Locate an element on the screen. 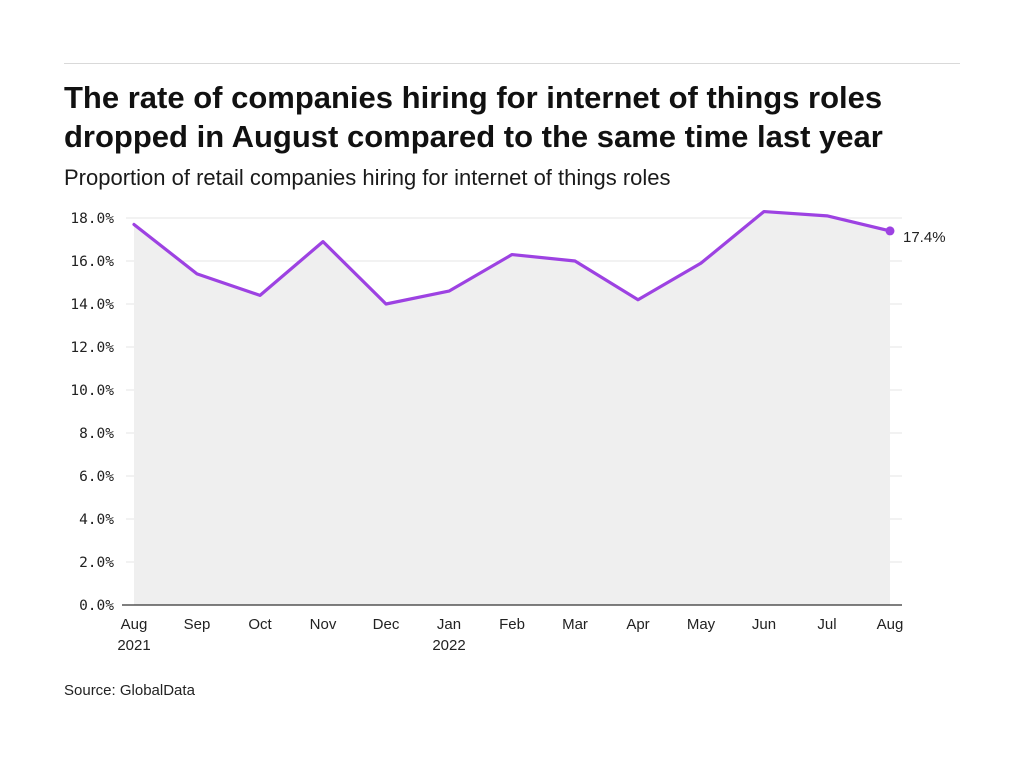  x-tick-label: Jul is located at coordinates (826, 624).